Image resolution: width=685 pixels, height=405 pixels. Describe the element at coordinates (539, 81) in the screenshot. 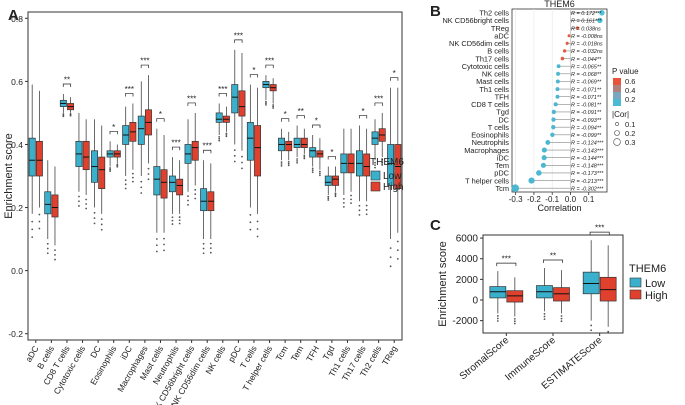

I see `lollipop-item: Mast cells R = -0.069**` at that location.